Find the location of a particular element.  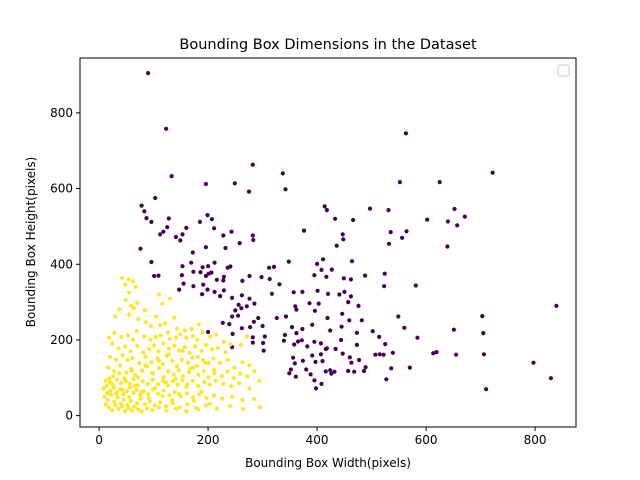

y-tick-label: 200 is located at coordinates (61, 340).